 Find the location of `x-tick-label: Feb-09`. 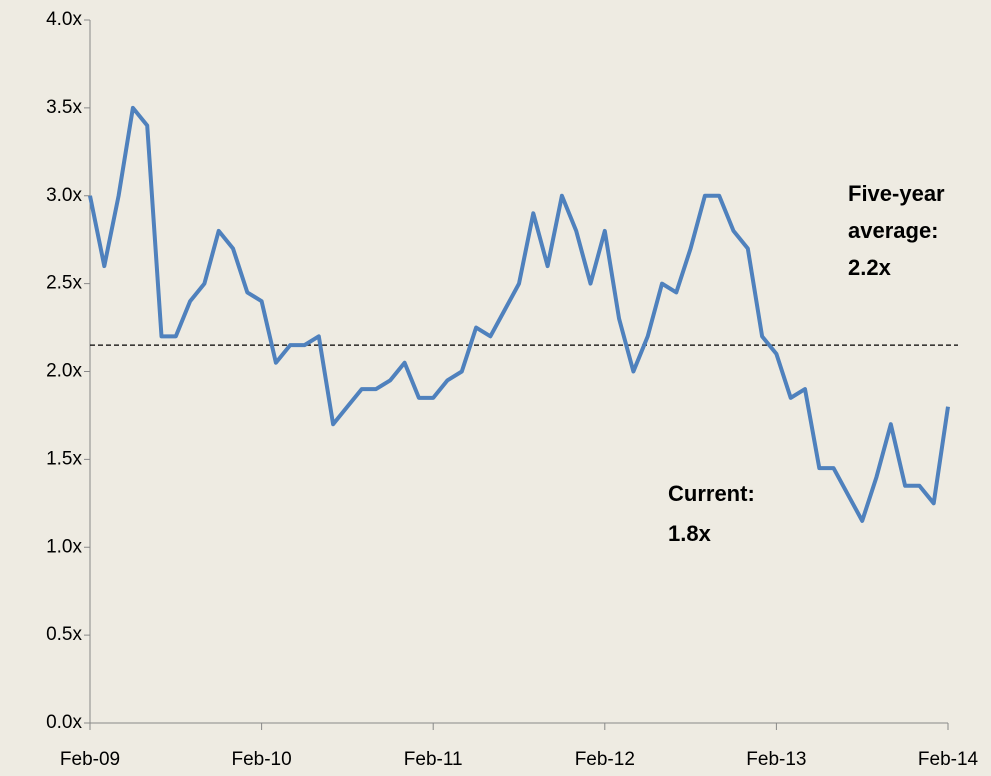

x-tick-label: Feb-09 is located at coordinates (90, 759).